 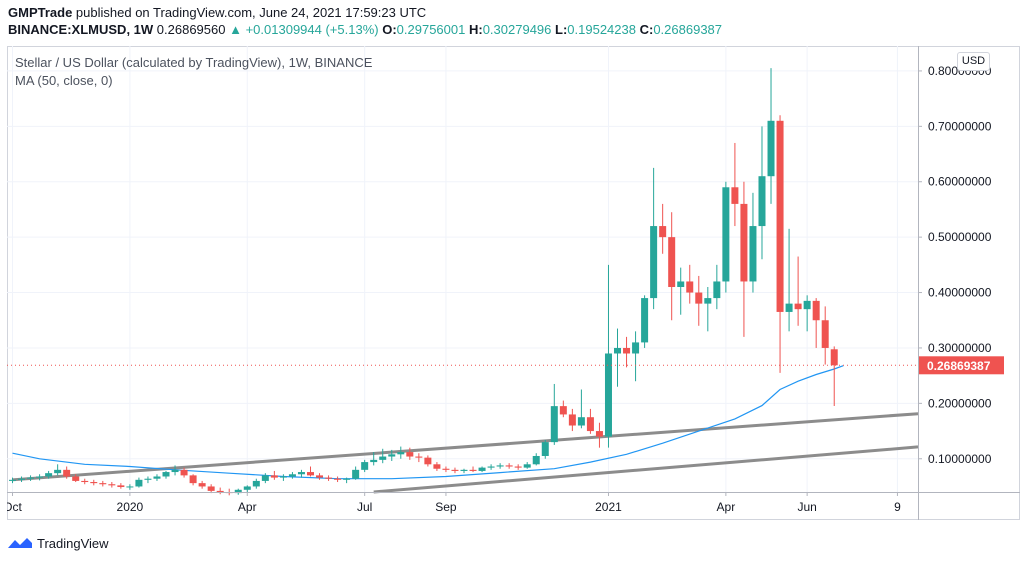 I want to click on trendline, so click(x=646, y=469).